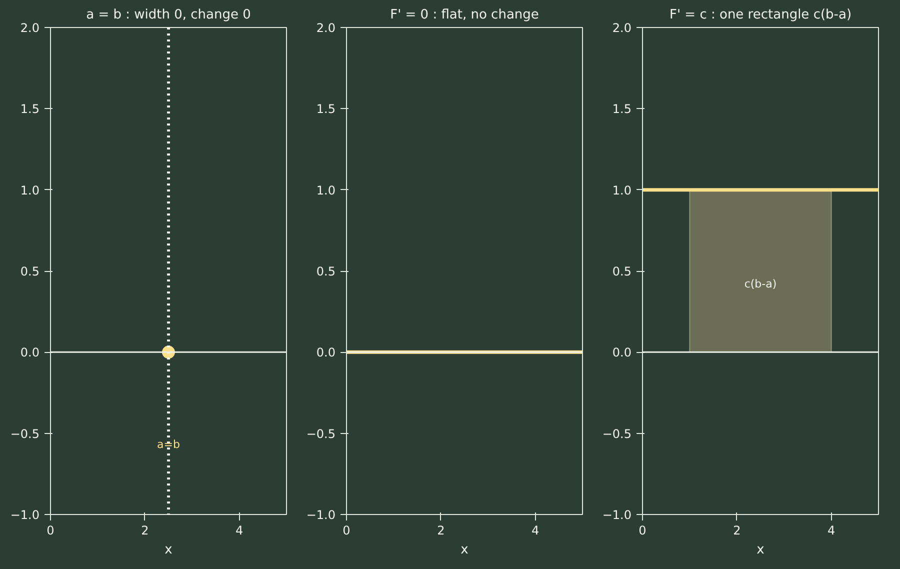  Describe the element at coordinates (168, 445) in the screenshot. I see `annotation: a=b` at that location.